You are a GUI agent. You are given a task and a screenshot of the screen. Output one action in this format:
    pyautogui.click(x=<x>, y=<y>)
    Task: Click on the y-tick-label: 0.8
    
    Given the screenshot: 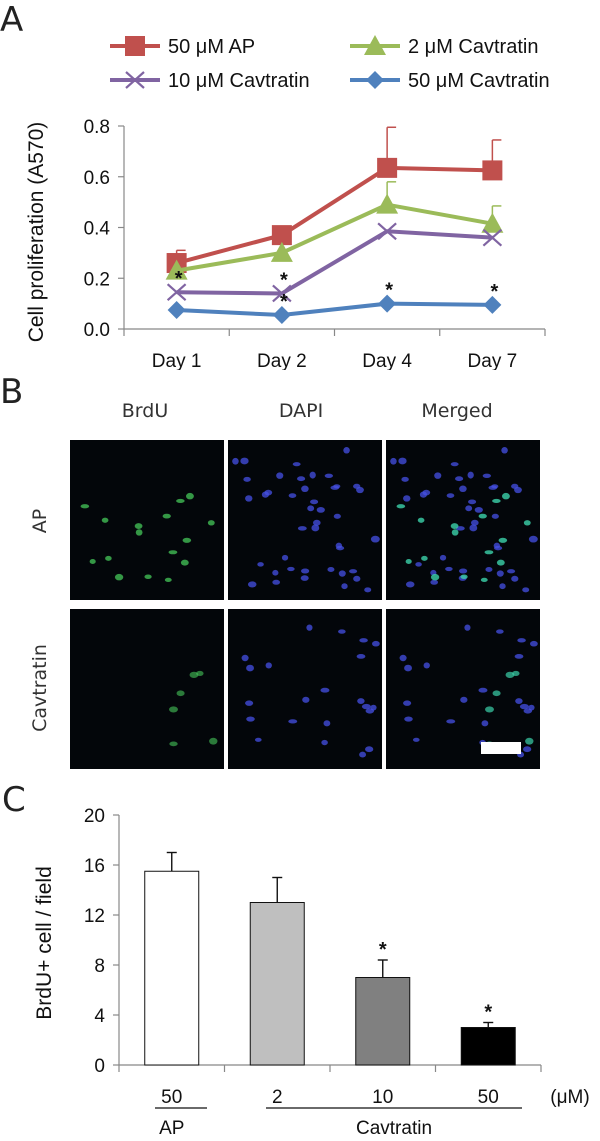 What is the action you would take?
    pyautogui.click(x=97, y=127)
    